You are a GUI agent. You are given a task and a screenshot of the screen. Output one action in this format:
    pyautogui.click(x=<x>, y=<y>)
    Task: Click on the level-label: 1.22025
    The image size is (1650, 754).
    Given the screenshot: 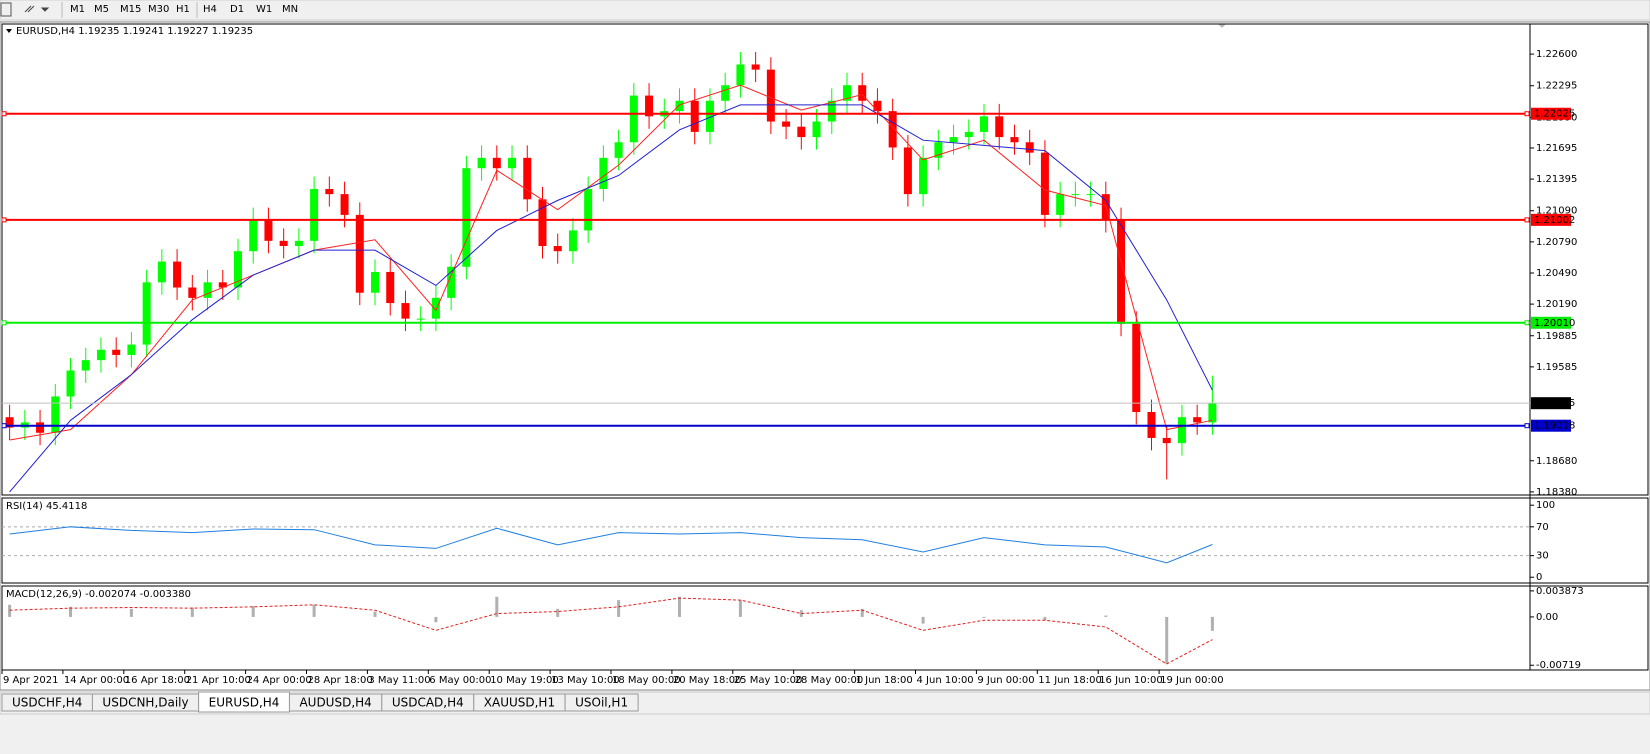 What is the action you would take?
    pyautogui.click(x=1554, y=114)
    